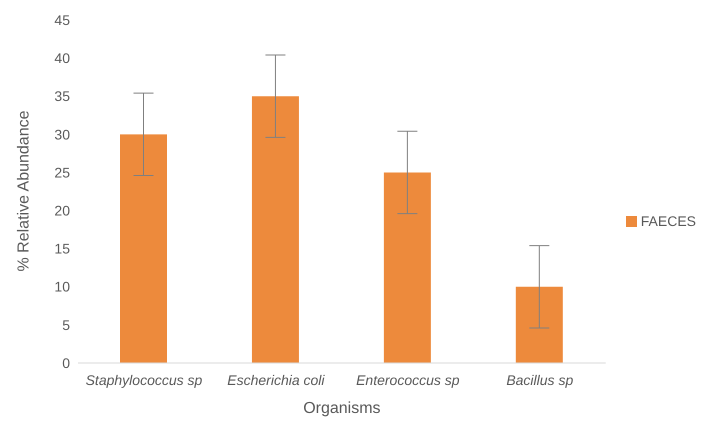 This screenshot has width=724, height=441. I want to click on y-tick-label: 40, so click(62, 58).